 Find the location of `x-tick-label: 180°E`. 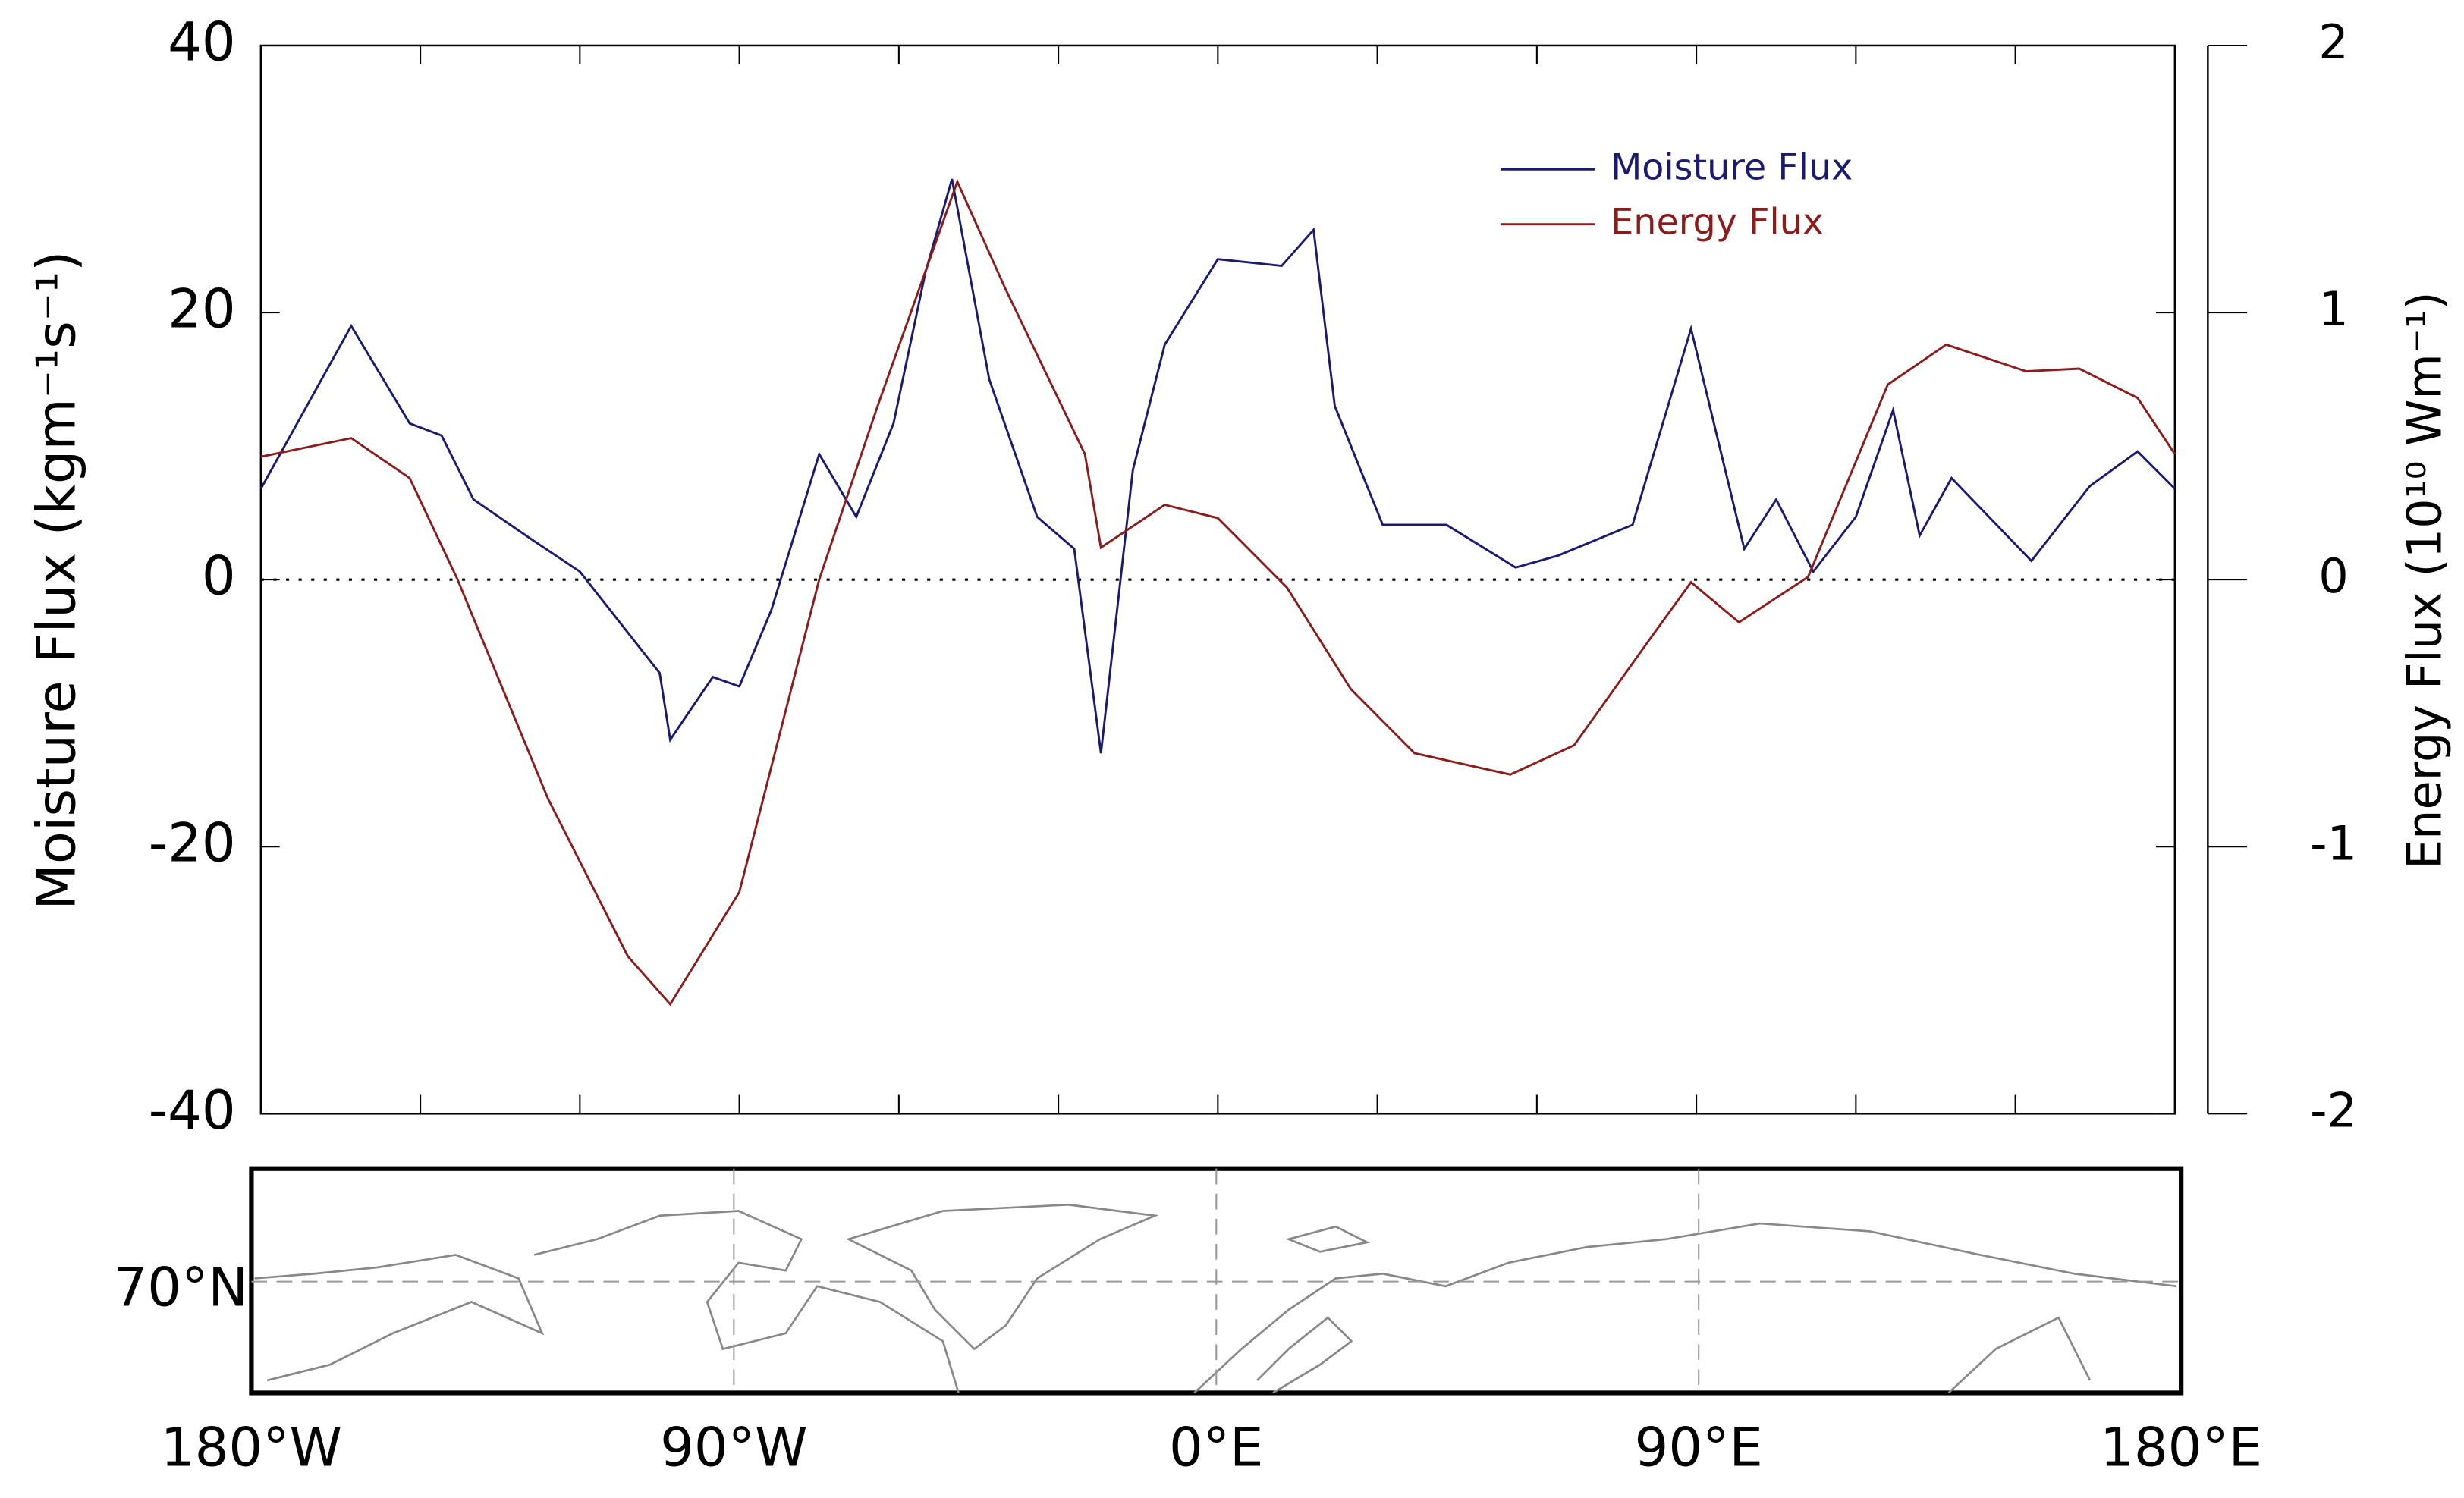

x-tick-label: 180°E is located at coordinates (2181, 1448).